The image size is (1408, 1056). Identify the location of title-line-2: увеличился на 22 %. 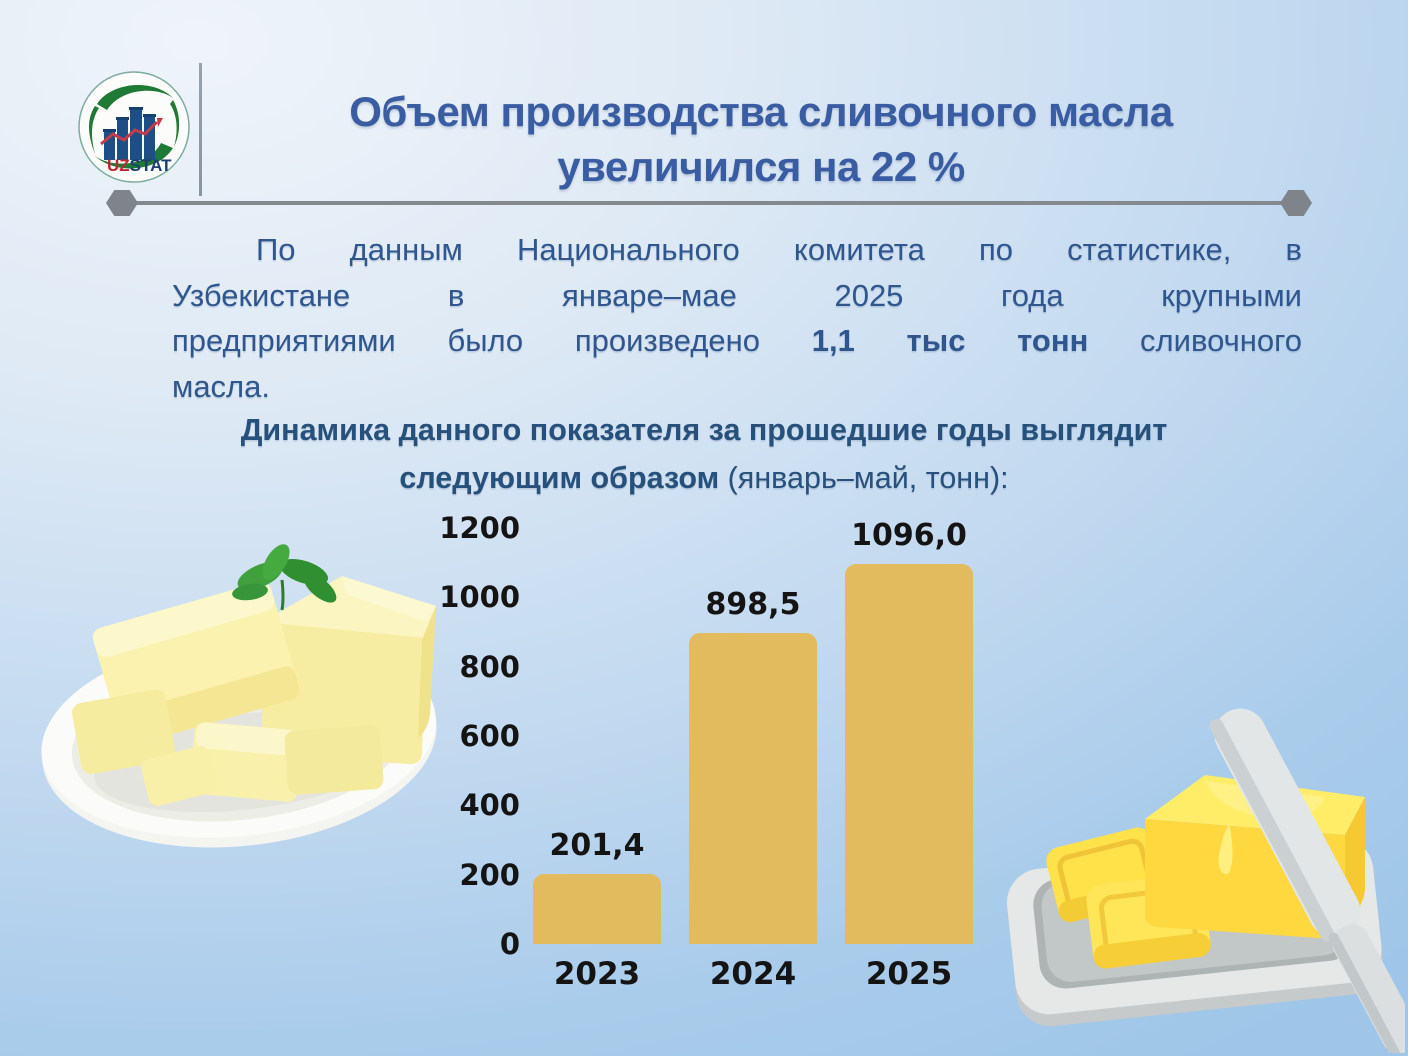
(761, 166).